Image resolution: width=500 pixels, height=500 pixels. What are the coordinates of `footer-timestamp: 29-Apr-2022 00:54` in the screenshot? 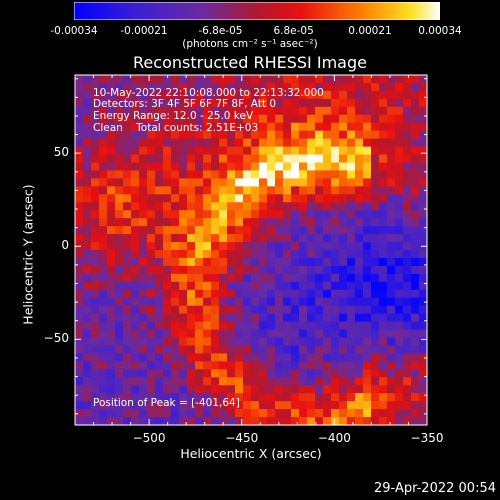 It's located at (435, 488).